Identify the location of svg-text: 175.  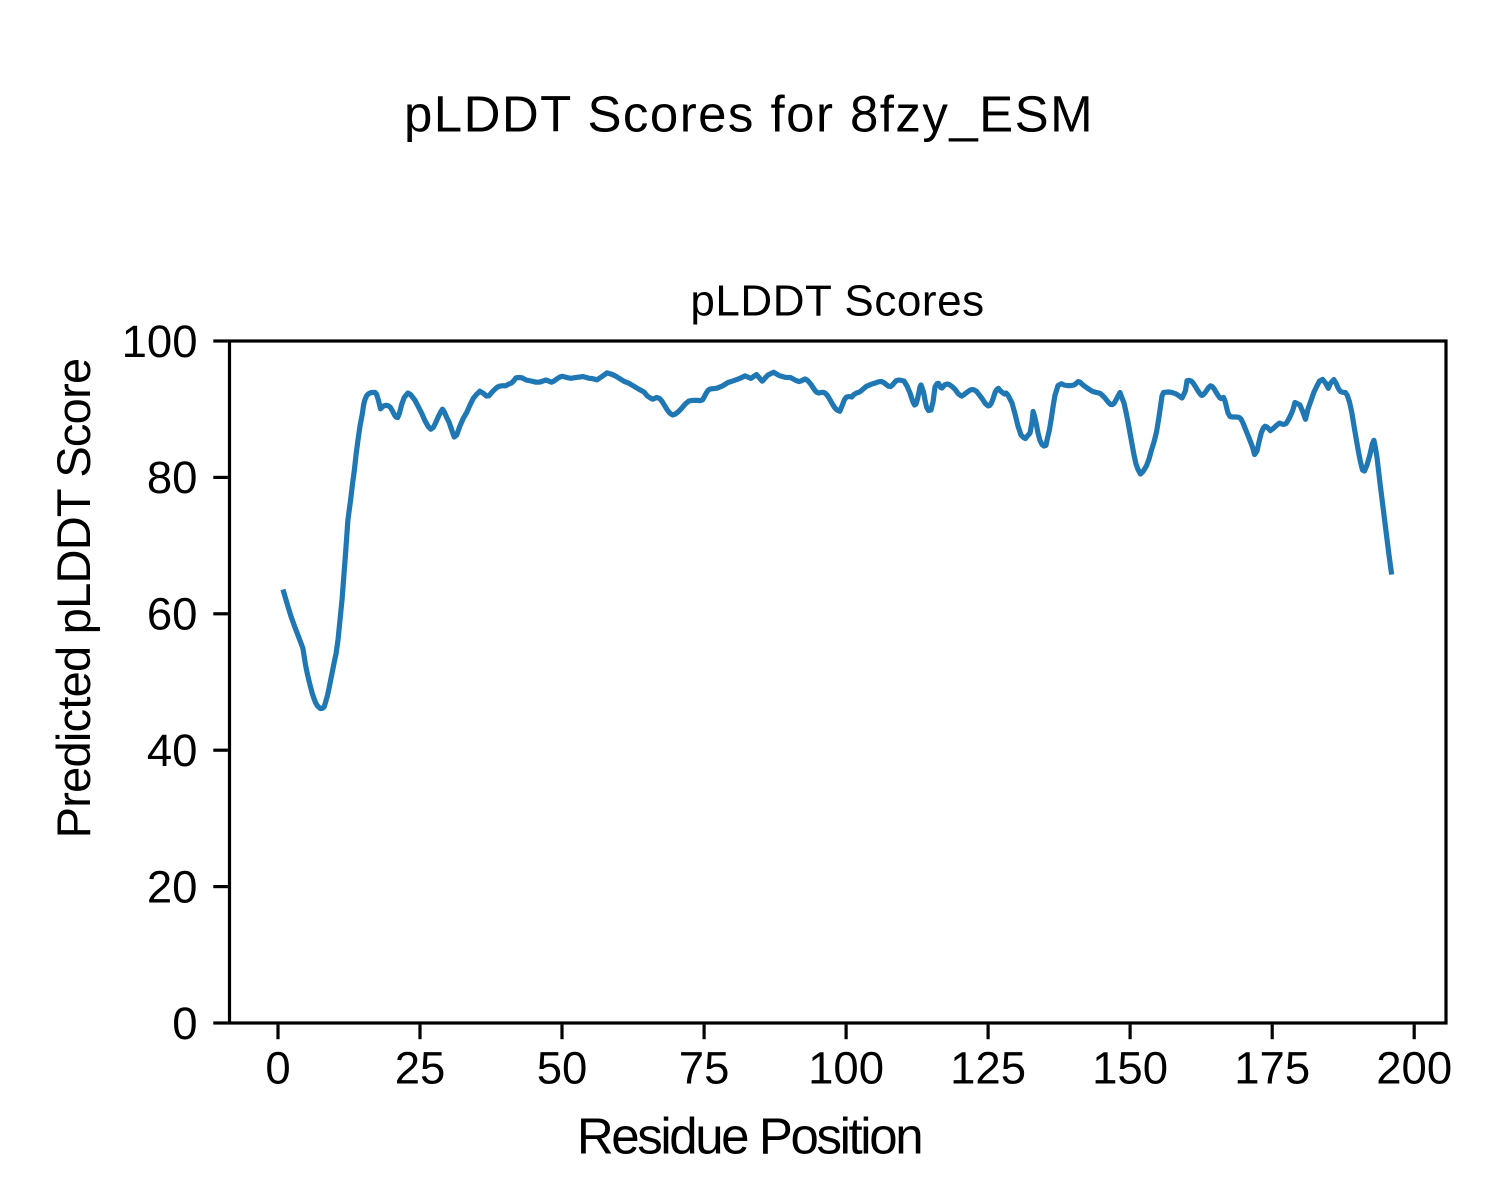
(1272, 1068).